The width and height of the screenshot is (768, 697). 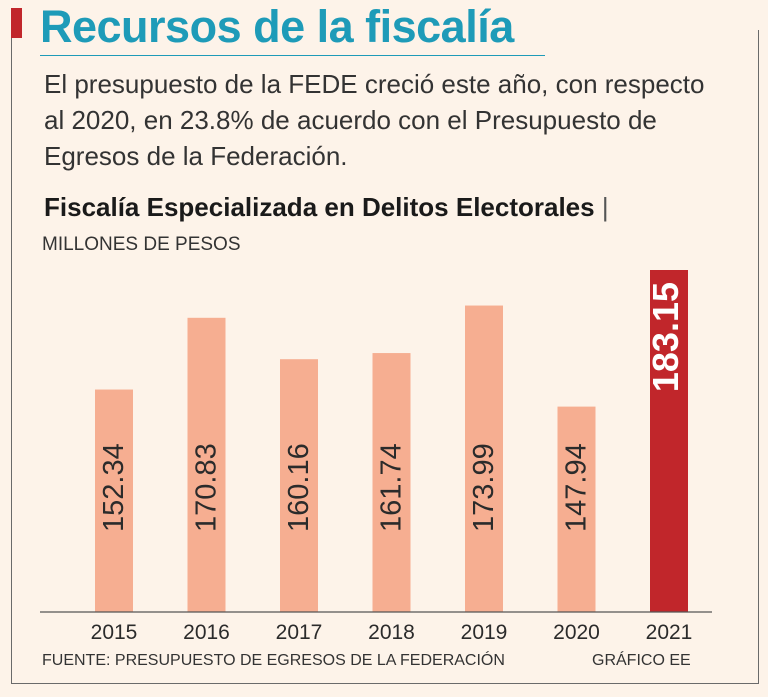 What do you see at coordinates (392, 487) in the screenshot?
I see `value-label-2018: 161.74` at bounding box center [392, 487].